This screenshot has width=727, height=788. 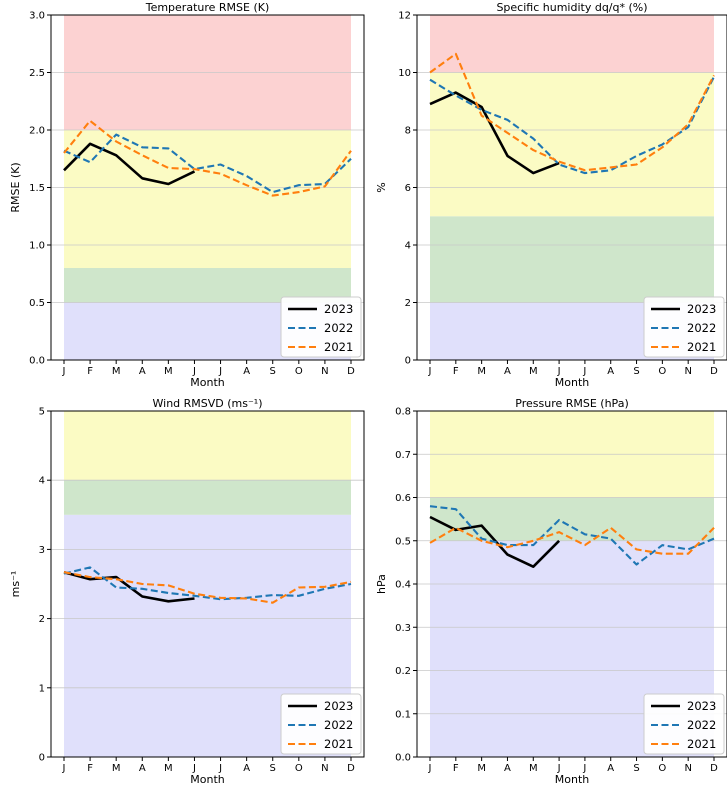 I want to click on y-tick-label: 1.5, so click(x=37, y=188).